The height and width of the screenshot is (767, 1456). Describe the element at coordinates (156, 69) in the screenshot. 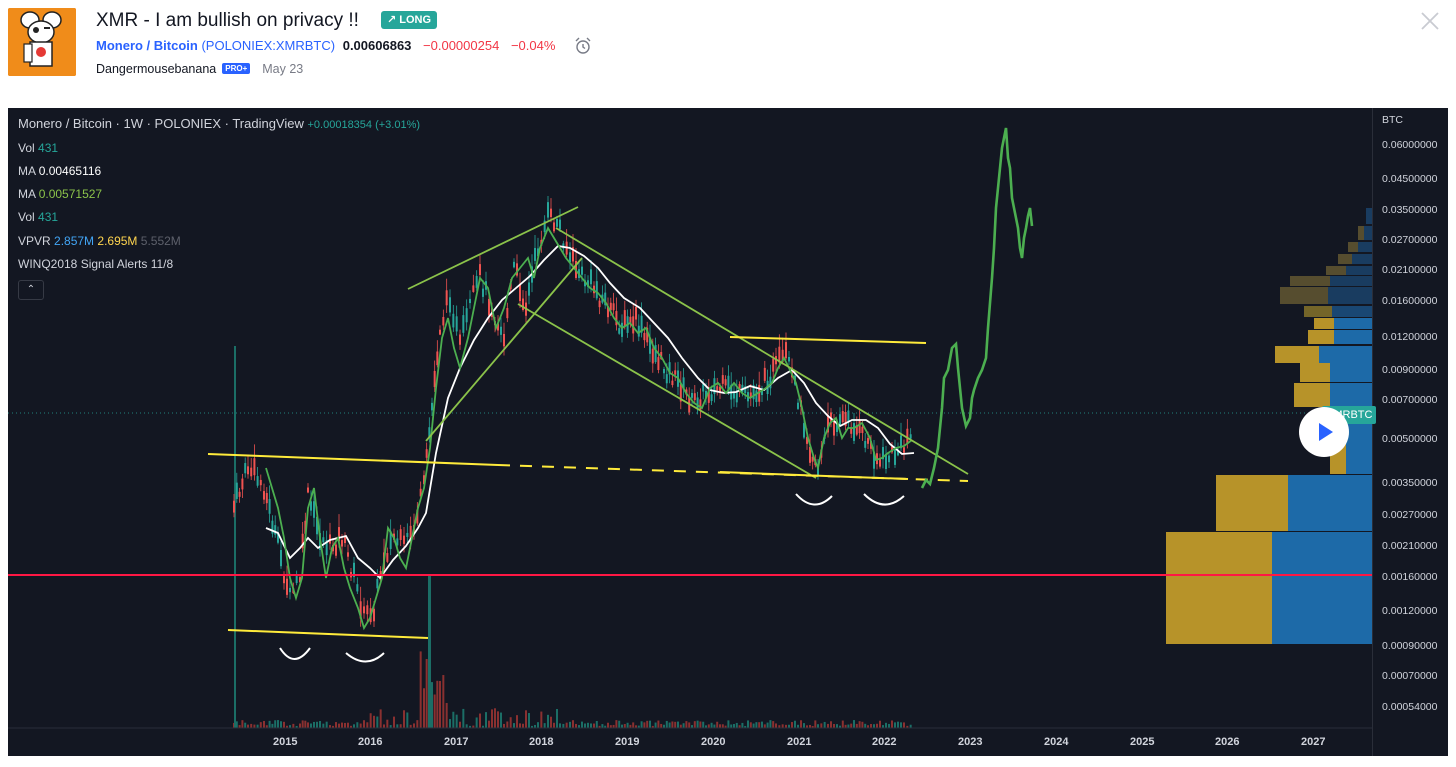

I see `author-name: Dangermousebanana` at that location.